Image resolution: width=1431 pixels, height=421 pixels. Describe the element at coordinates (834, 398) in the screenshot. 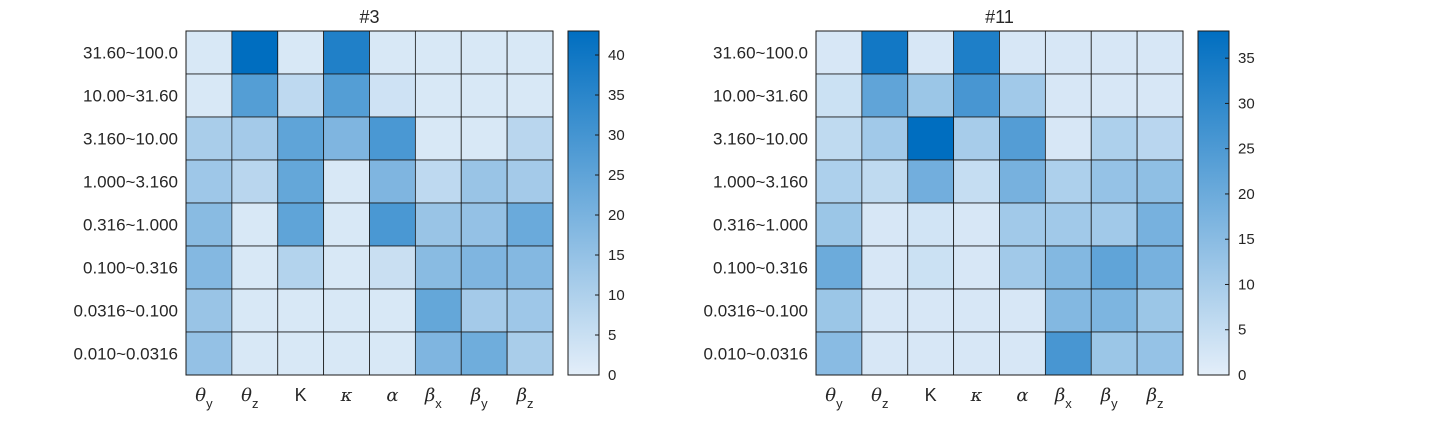

I see `column-label: θy` at that location.